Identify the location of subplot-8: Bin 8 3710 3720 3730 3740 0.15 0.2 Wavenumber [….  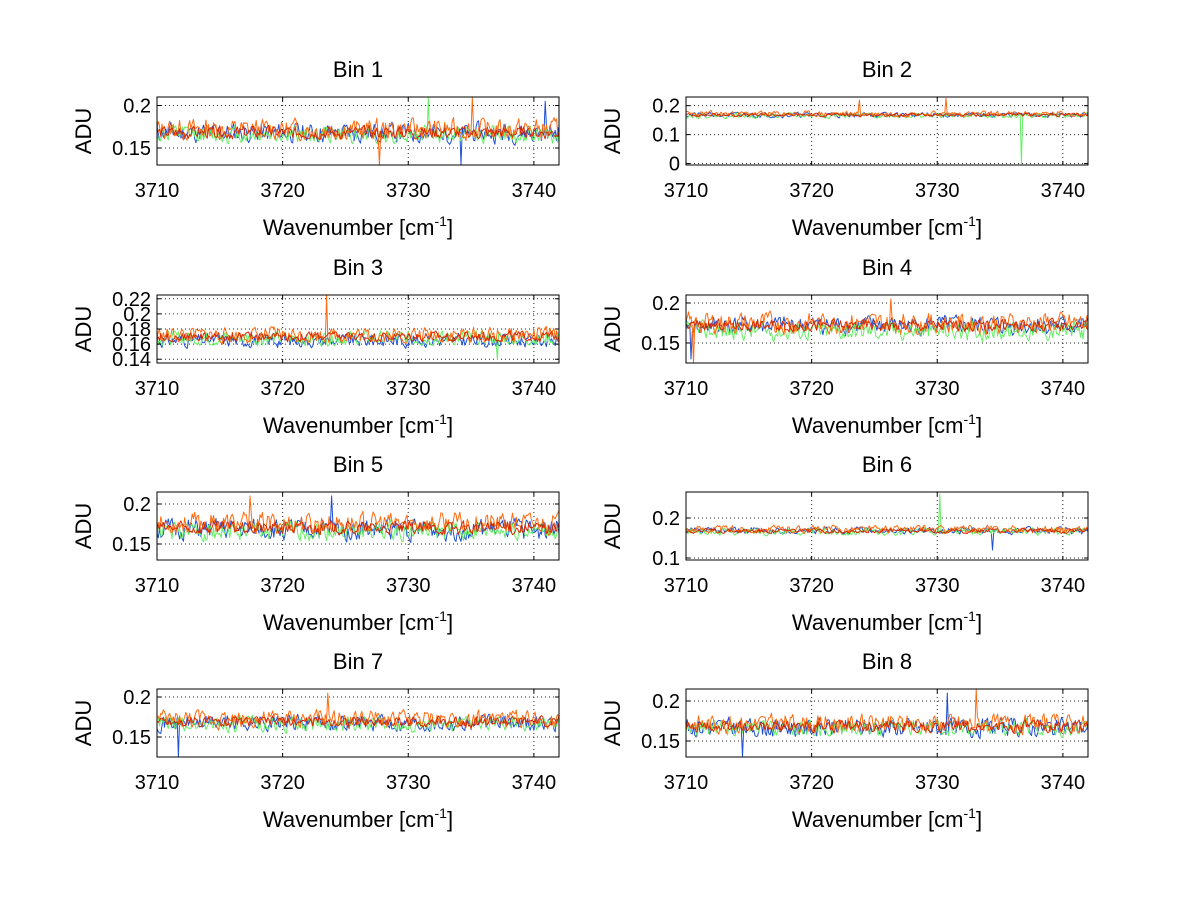
(844, 740).